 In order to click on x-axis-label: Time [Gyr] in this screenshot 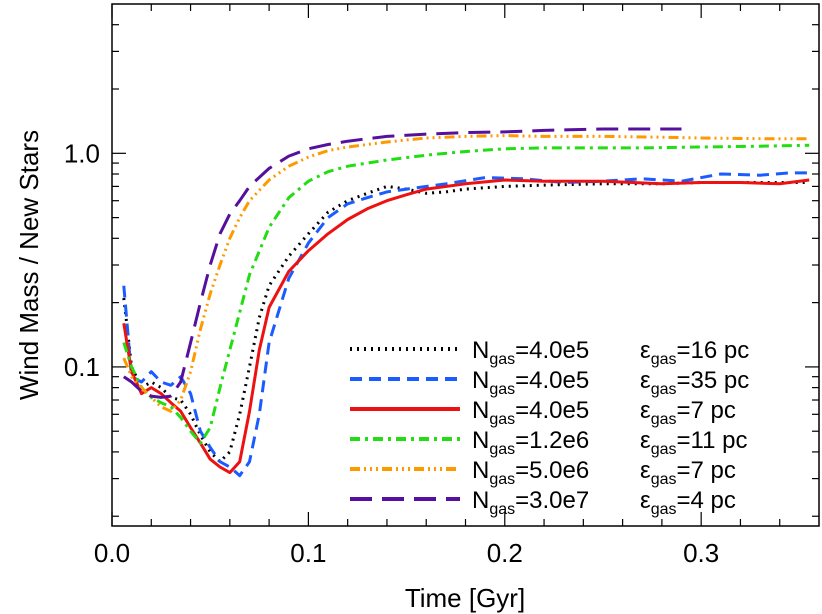, I will do `click(465, 598)`.